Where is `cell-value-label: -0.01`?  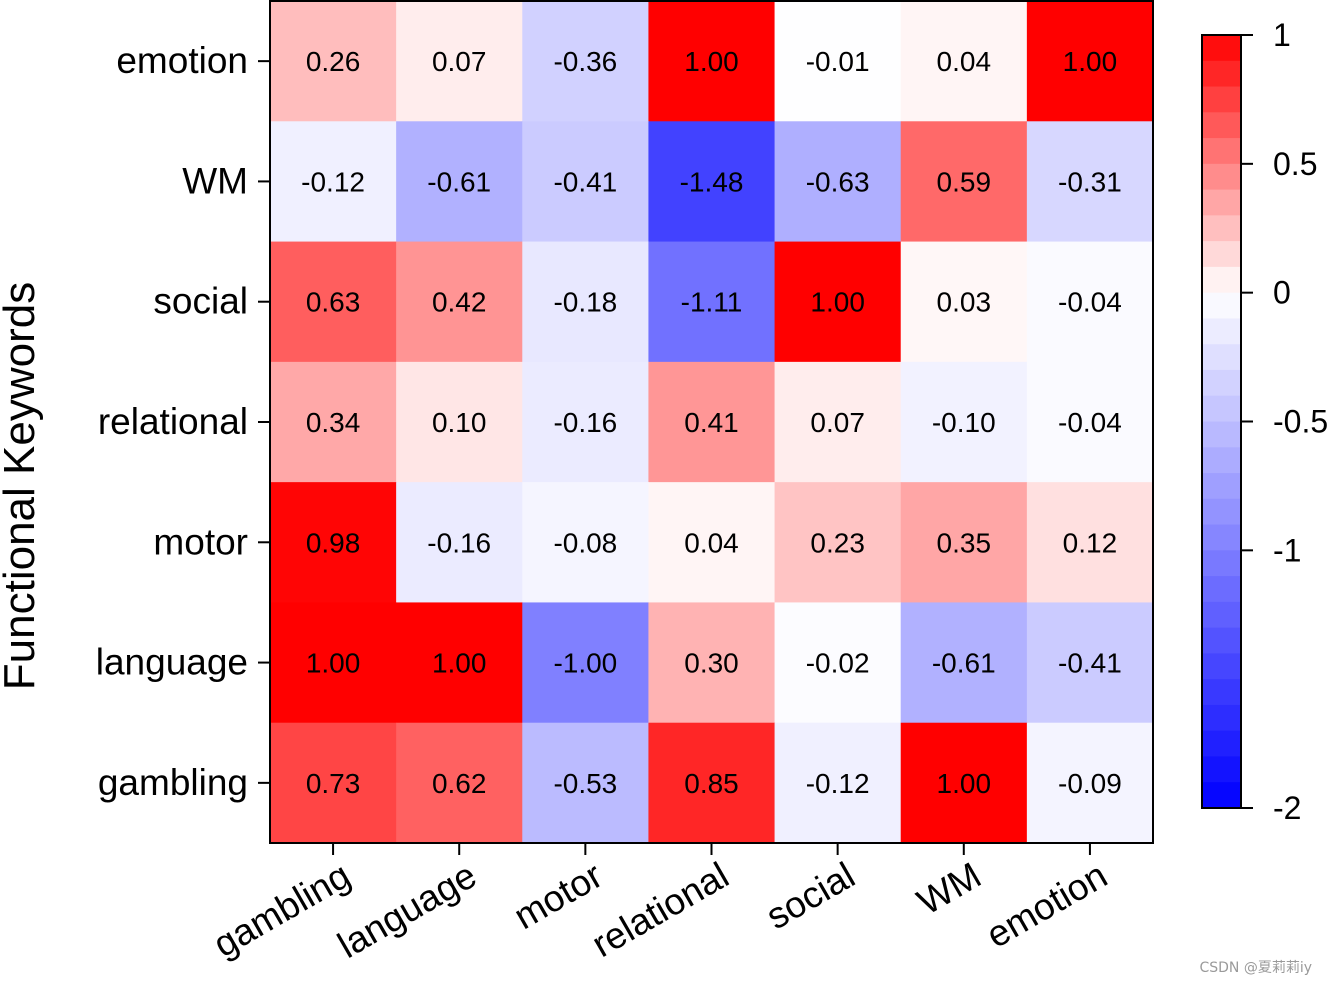
cell-value-label: -0.01 is located at coordinates (838, 61).